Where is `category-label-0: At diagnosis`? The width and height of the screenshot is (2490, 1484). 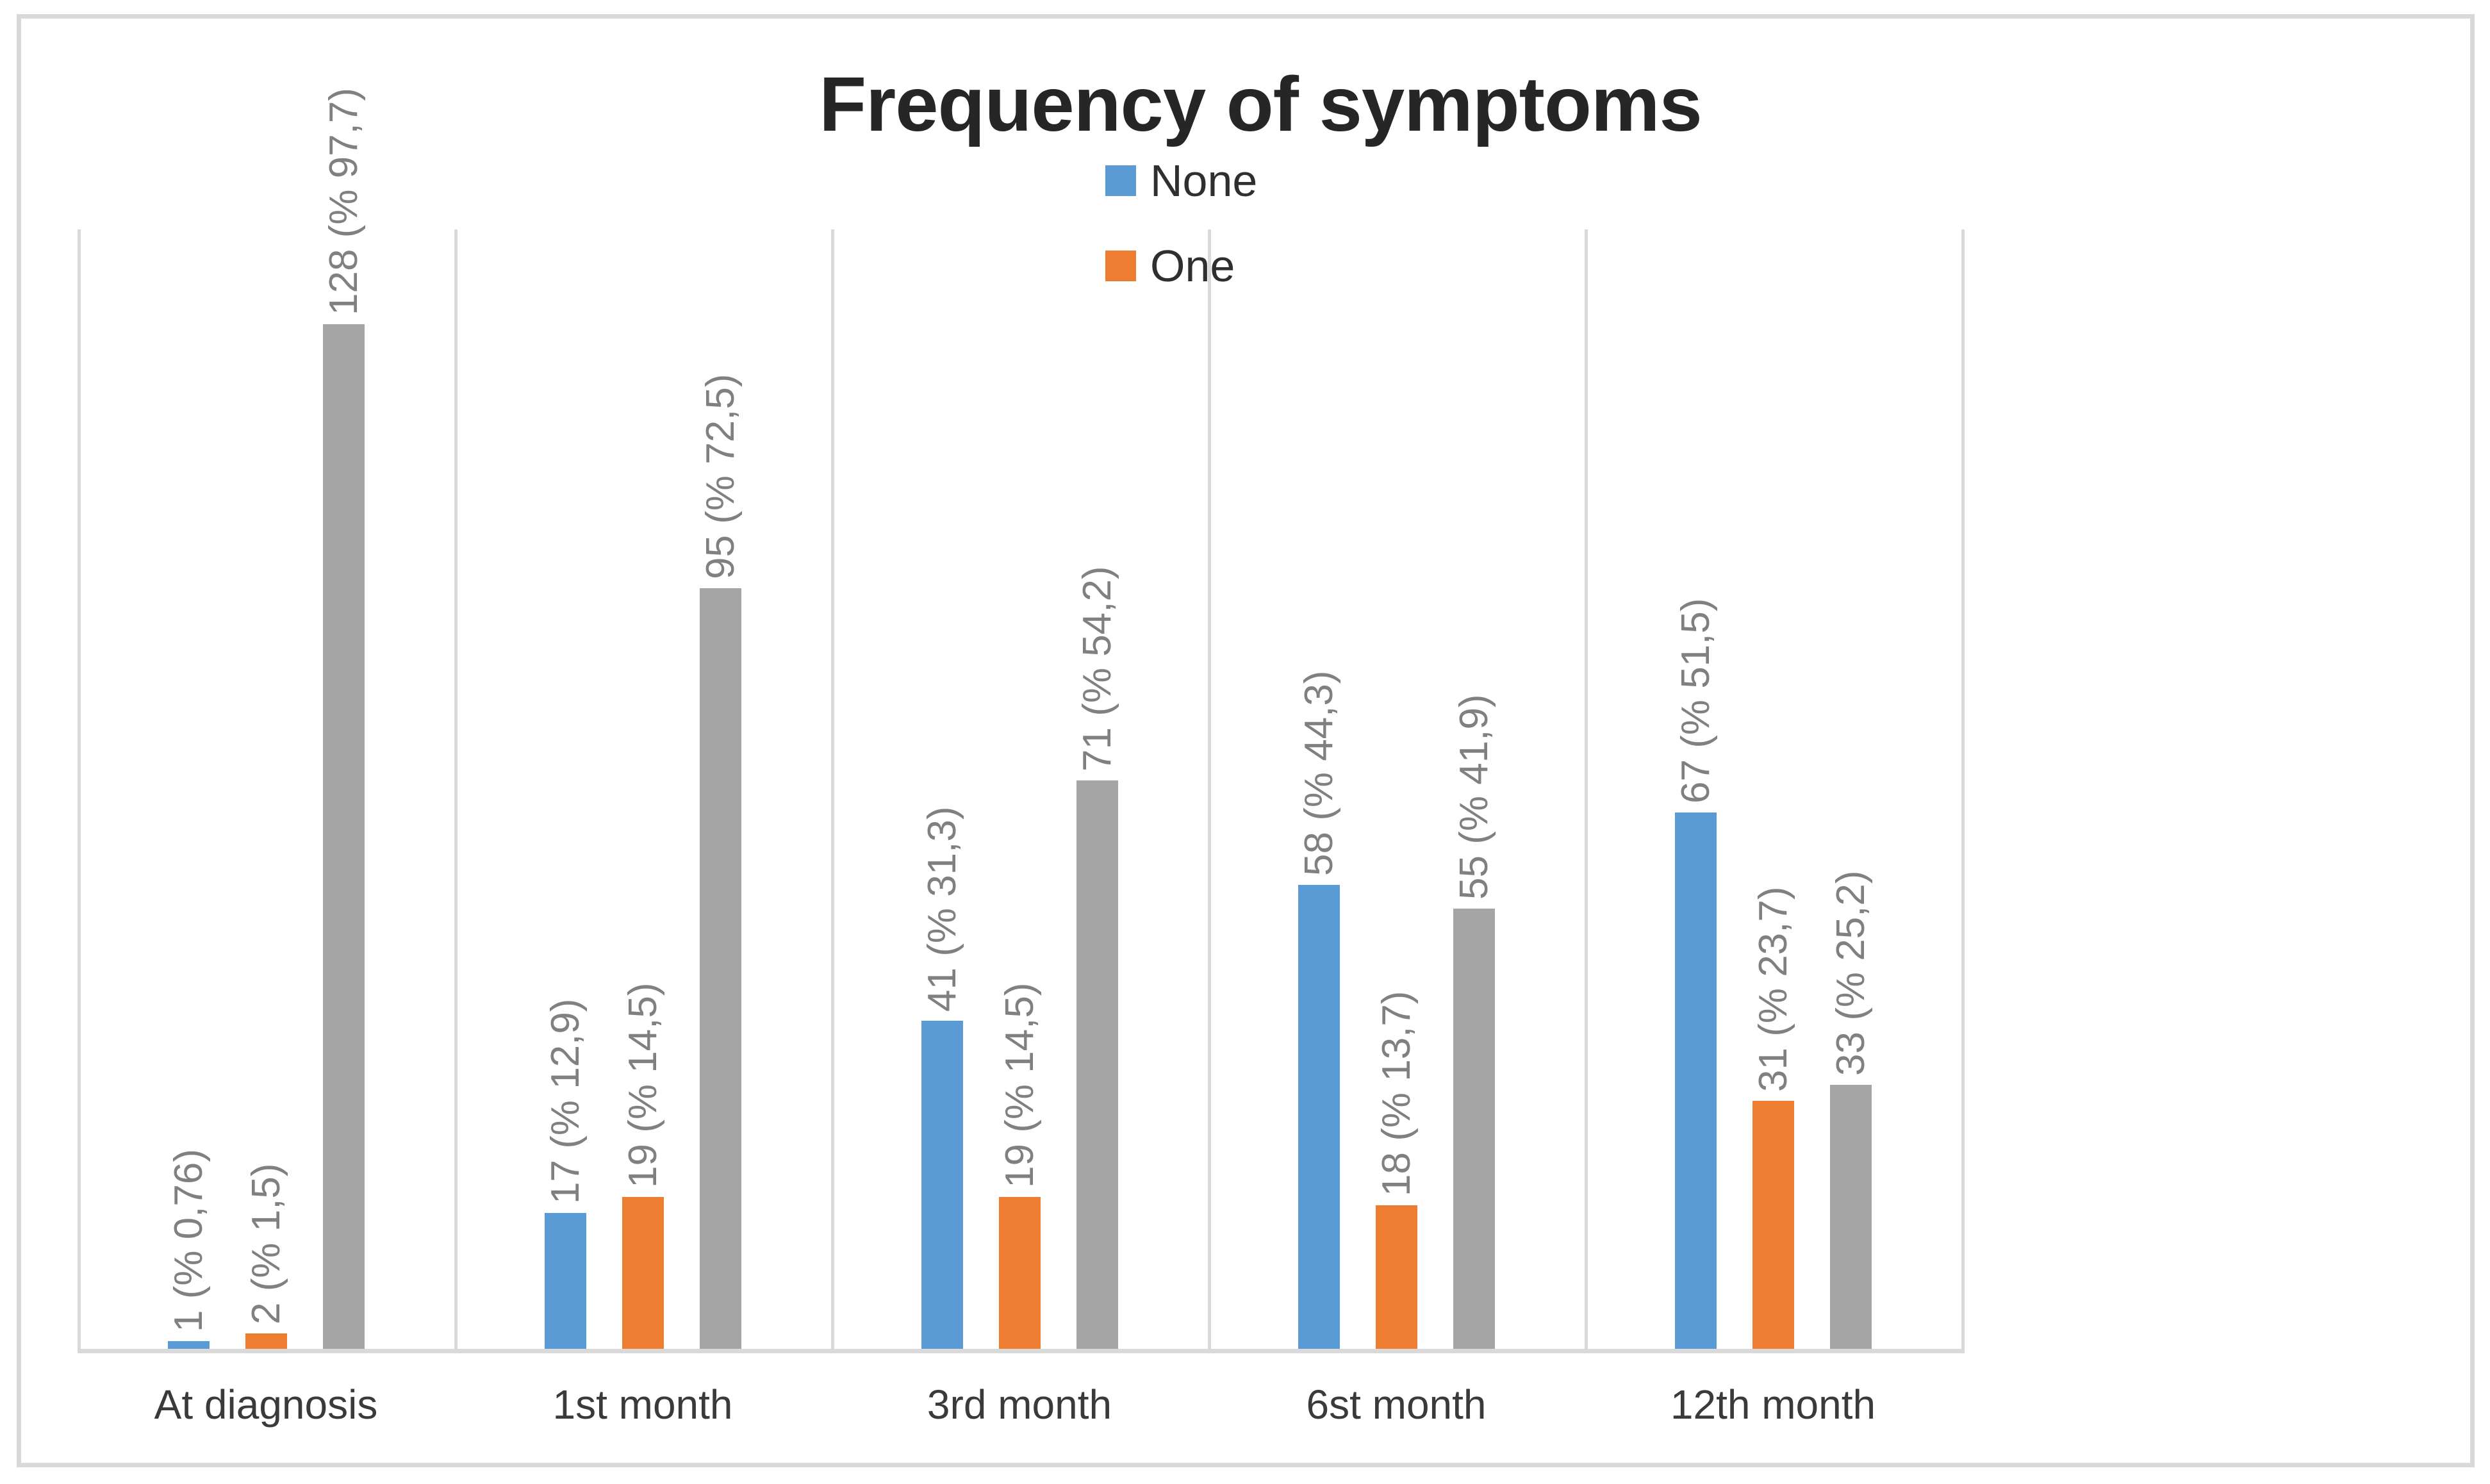 category-label-0: At diagnosis is located at coordinates (266, 1404).